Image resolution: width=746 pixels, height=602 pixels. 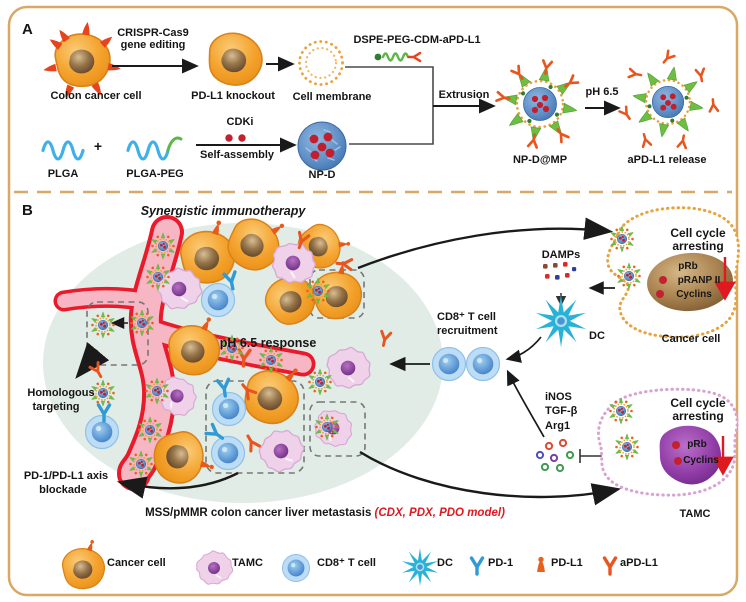 What do you see at coordinates (346, 563) in the screenshot?
I see `legend-cd8-label: CD8⁺ T cell` at bounding box center [346, 563].